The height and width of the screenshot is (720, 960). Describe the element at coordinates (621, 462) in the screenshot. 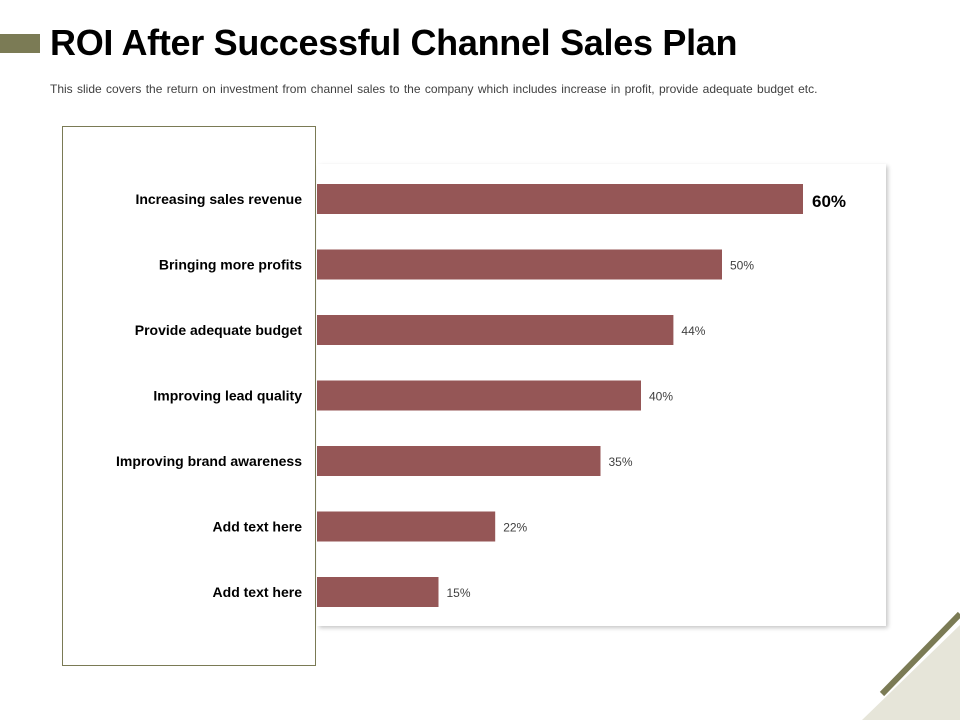

I see `value-label-5: 35%` at that location.